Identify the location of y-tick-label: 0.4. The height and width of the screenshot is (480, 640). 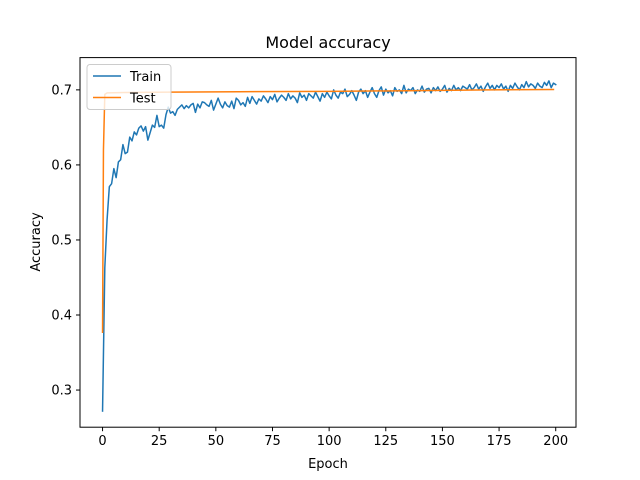
(61, 316).